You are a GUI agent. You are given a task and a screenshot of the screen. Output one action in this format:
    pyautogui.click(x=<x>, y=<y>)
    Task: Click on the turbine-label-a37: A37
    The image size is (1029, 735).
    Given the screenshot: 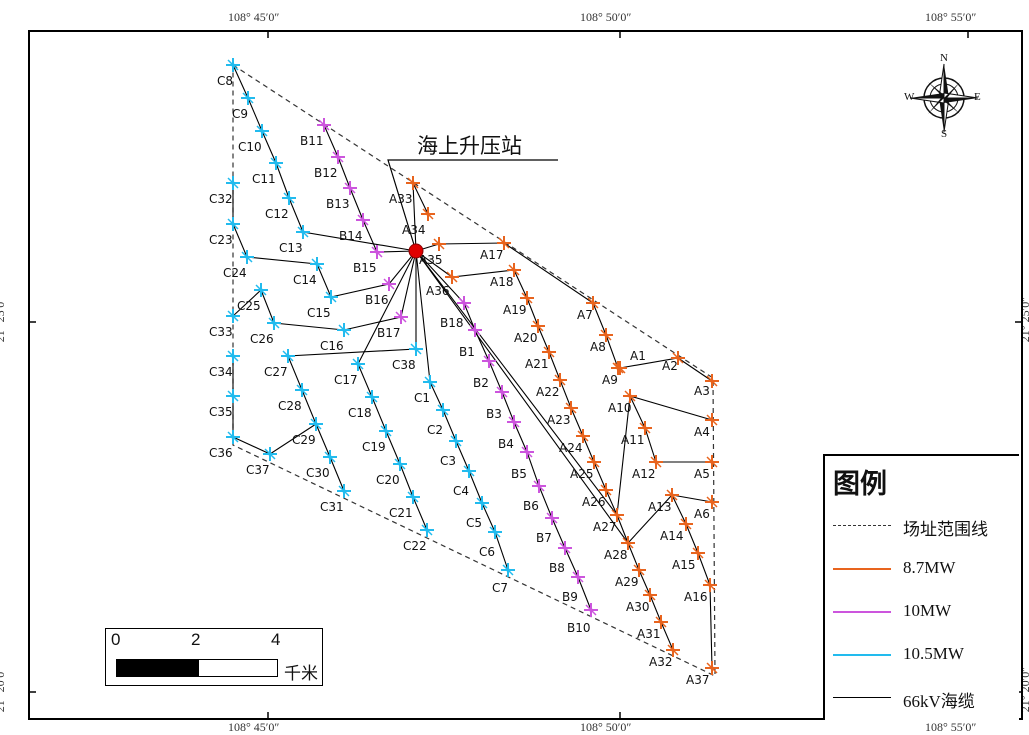 What is the action you would take?
    pyautogui.click(x=697, y=680)
    